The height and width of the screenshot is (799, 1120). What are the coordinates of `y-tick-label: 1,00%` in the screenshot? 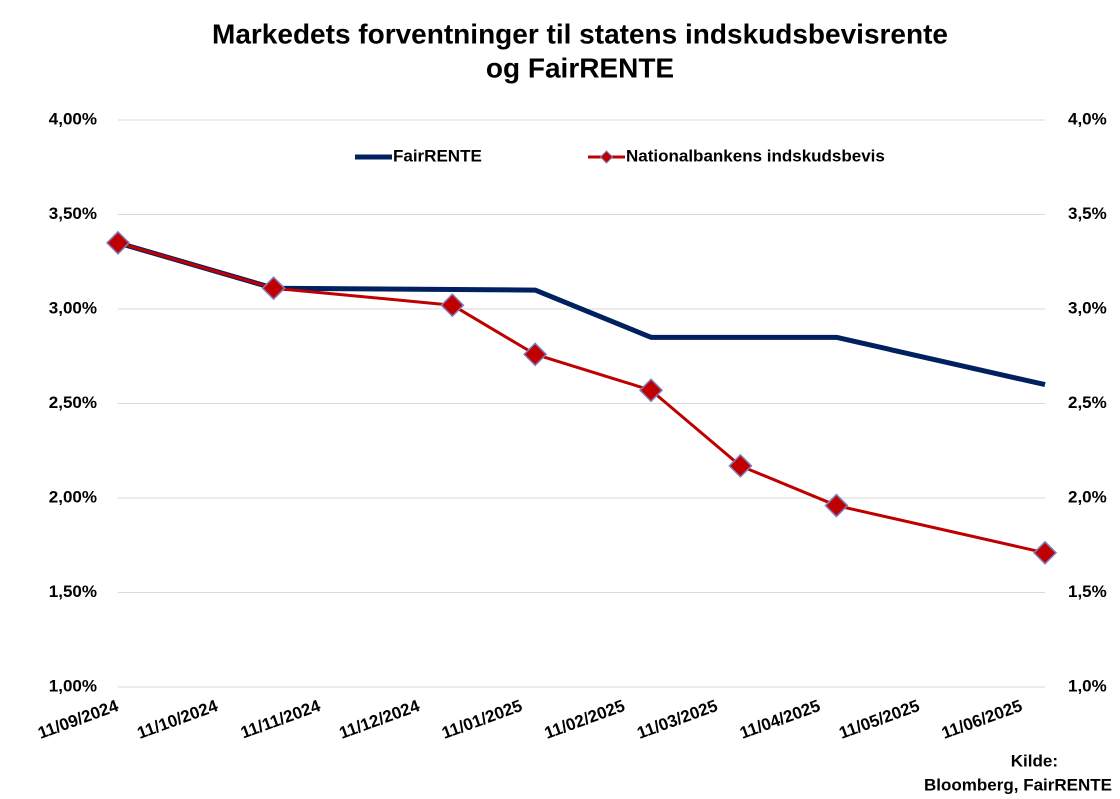 It's located at (73, 685).